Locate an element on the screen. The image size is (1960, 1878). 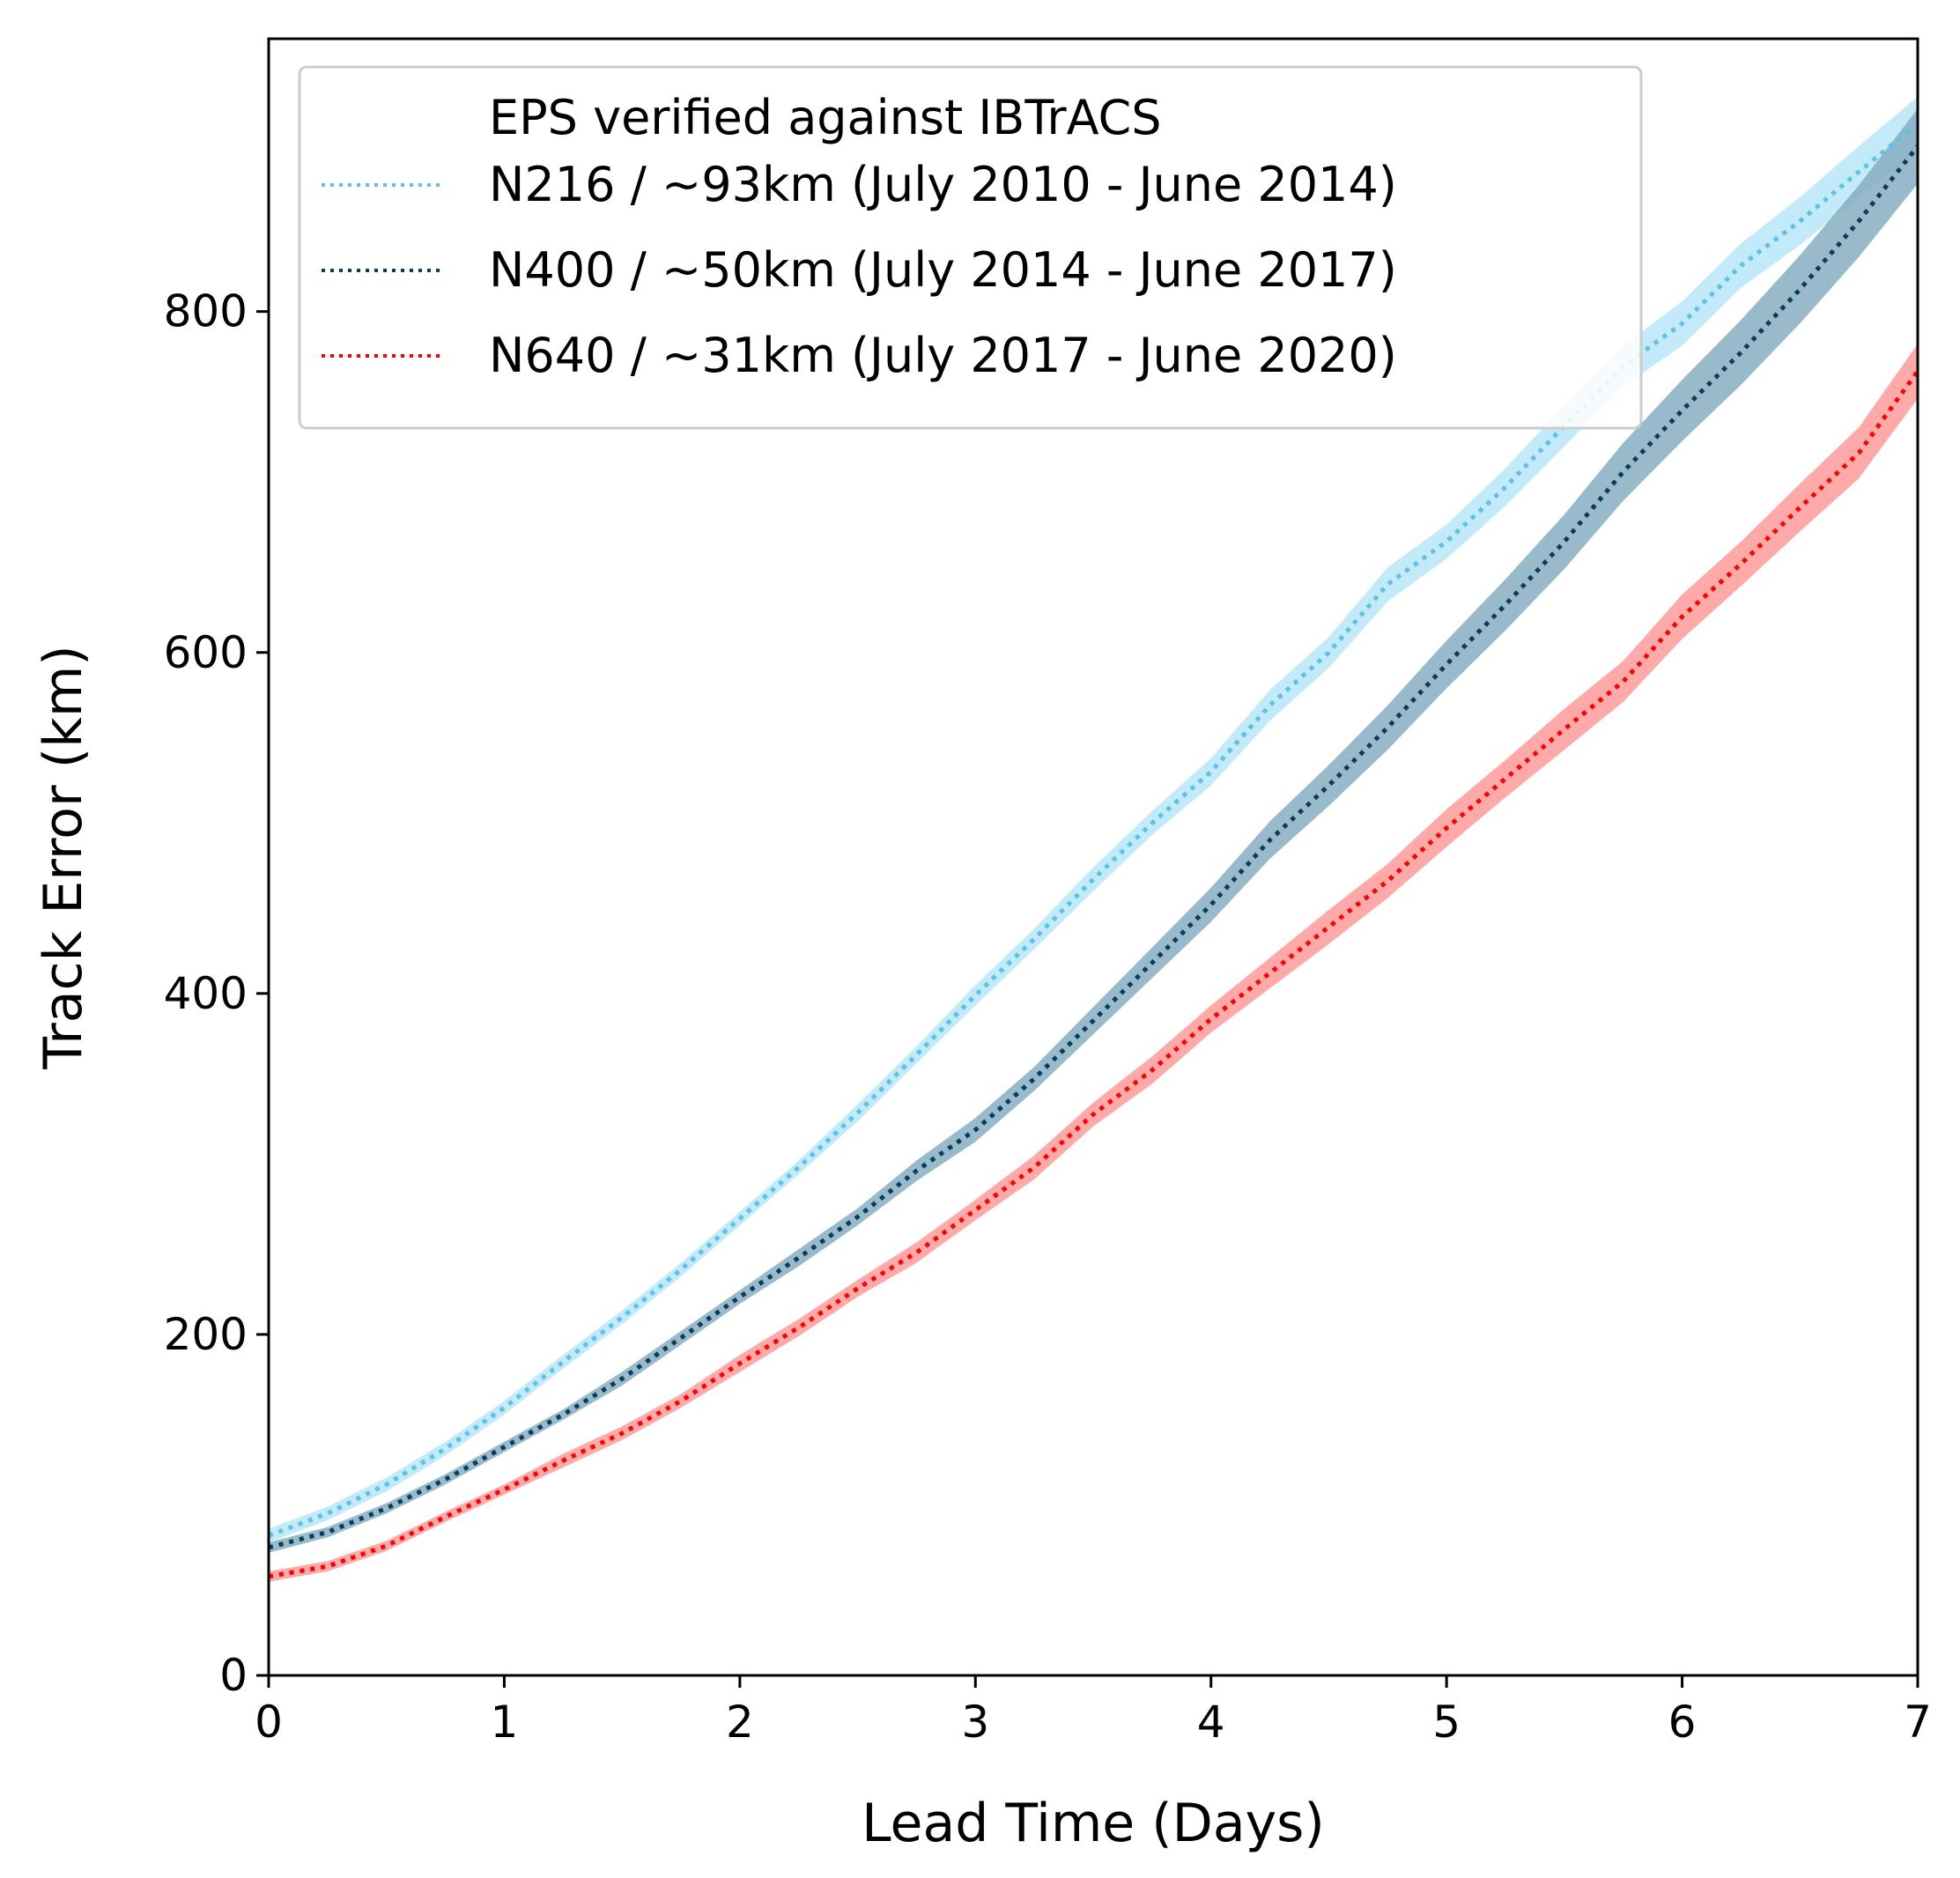
x-axis-title: Lead Time (Days) is located at coordinates (1093, 1823).